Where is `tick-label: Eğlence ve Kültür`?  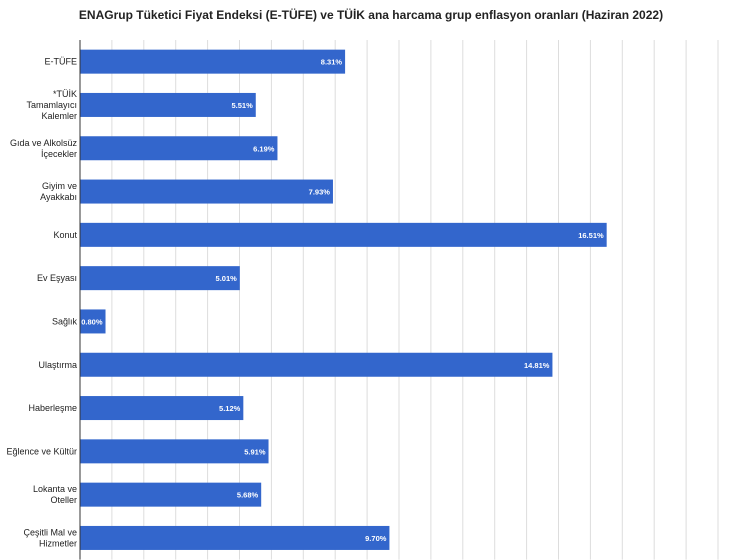 tick-label: Eğlence ve Kültür is located at coordinates (41, 451).